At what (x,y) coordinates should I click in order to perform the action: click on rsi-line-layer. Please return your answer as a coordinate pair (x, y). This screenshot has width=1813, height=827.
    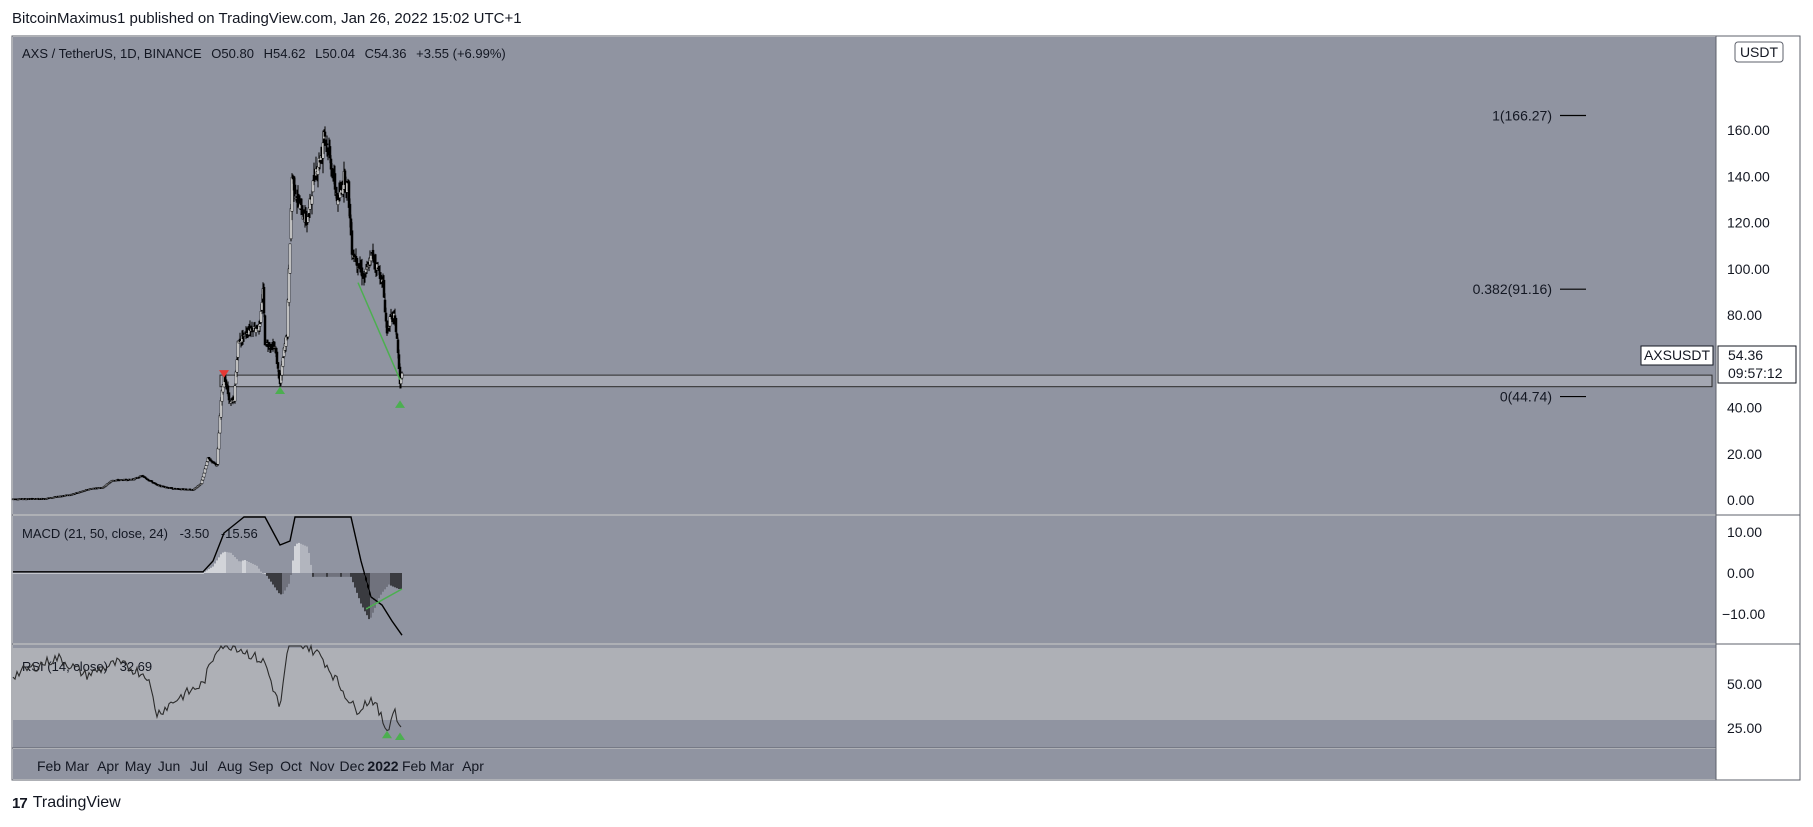
    Looking at the image, I should click on (207, 688).